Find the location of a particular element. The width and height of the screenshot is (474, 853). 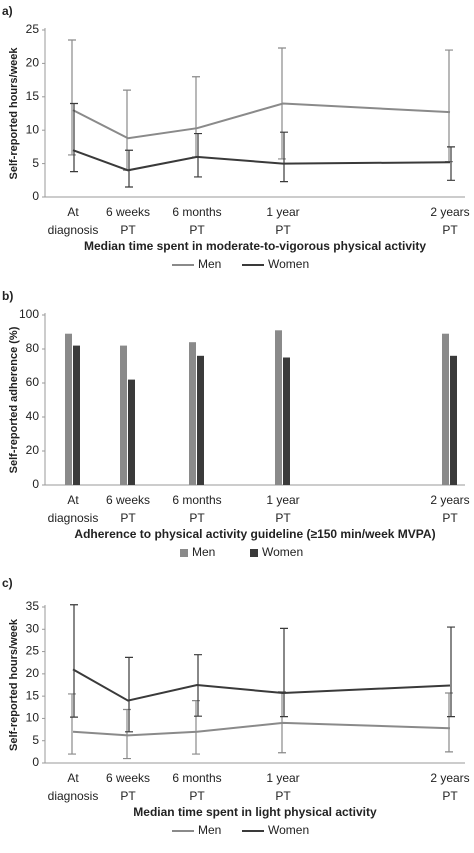

y-tick-label: 60 is located at coordinates (33, 382).